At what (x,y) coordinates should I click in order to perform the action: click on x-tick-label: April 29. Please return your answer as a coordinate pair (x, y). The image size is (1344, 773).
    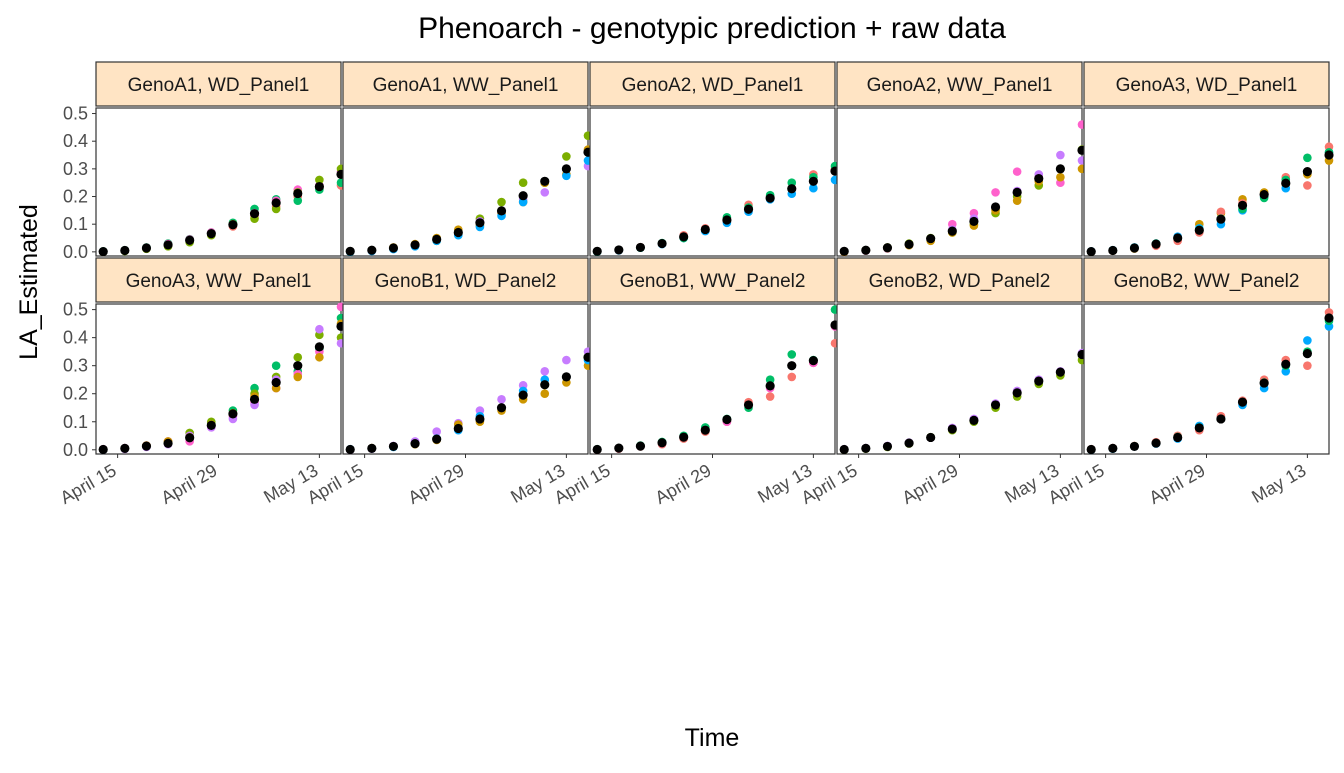
    Looking at the image, I should click on (436, 484).